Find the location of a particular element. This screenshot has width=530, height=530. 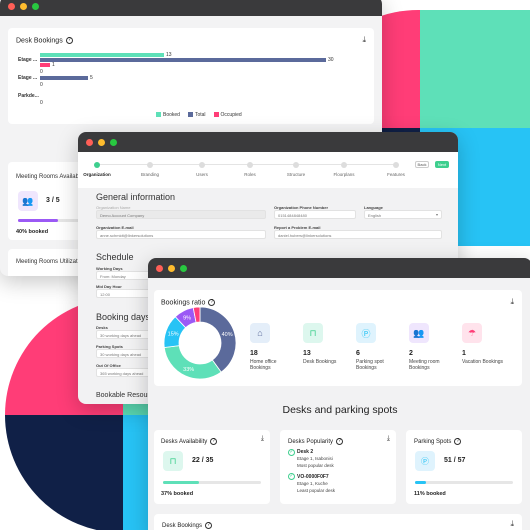

meeting-rooms-title: Meeting Rooms Availab is located at coordinates (47, 177).